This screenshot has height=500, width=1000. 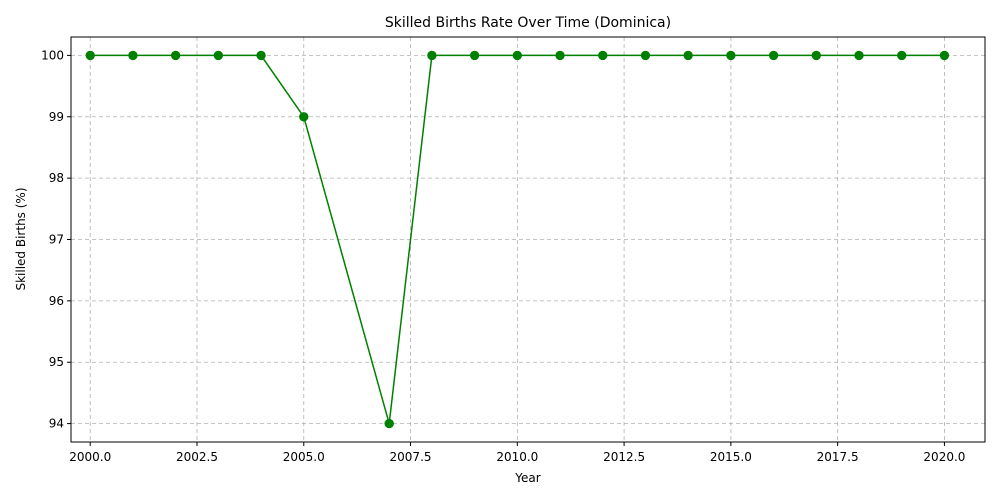 What do you see at coordinates (21, 238) in the screenshot?
I see `y-axis-label: Skilled Births (%)` at bounding box center [21, 238].